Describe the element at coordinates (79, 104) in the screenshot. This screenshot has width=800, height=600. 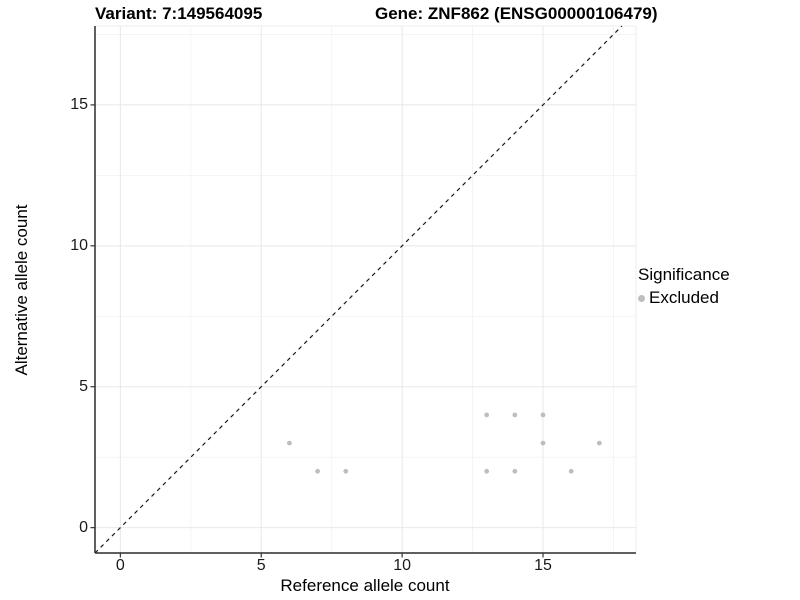
I see `y-tick-label: 15` at that location.